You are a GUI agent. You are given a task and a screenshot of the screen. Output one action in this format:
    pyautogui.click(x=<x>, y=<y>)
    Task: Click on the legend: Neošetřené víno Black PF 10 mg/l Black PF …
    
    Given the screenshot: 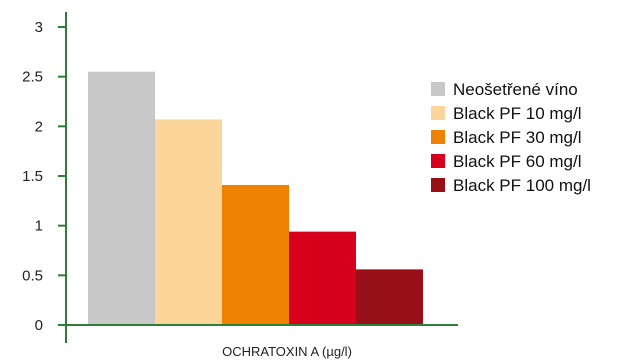 What is the action you would take?
    pyautogui.click(x=511, y=137)
    